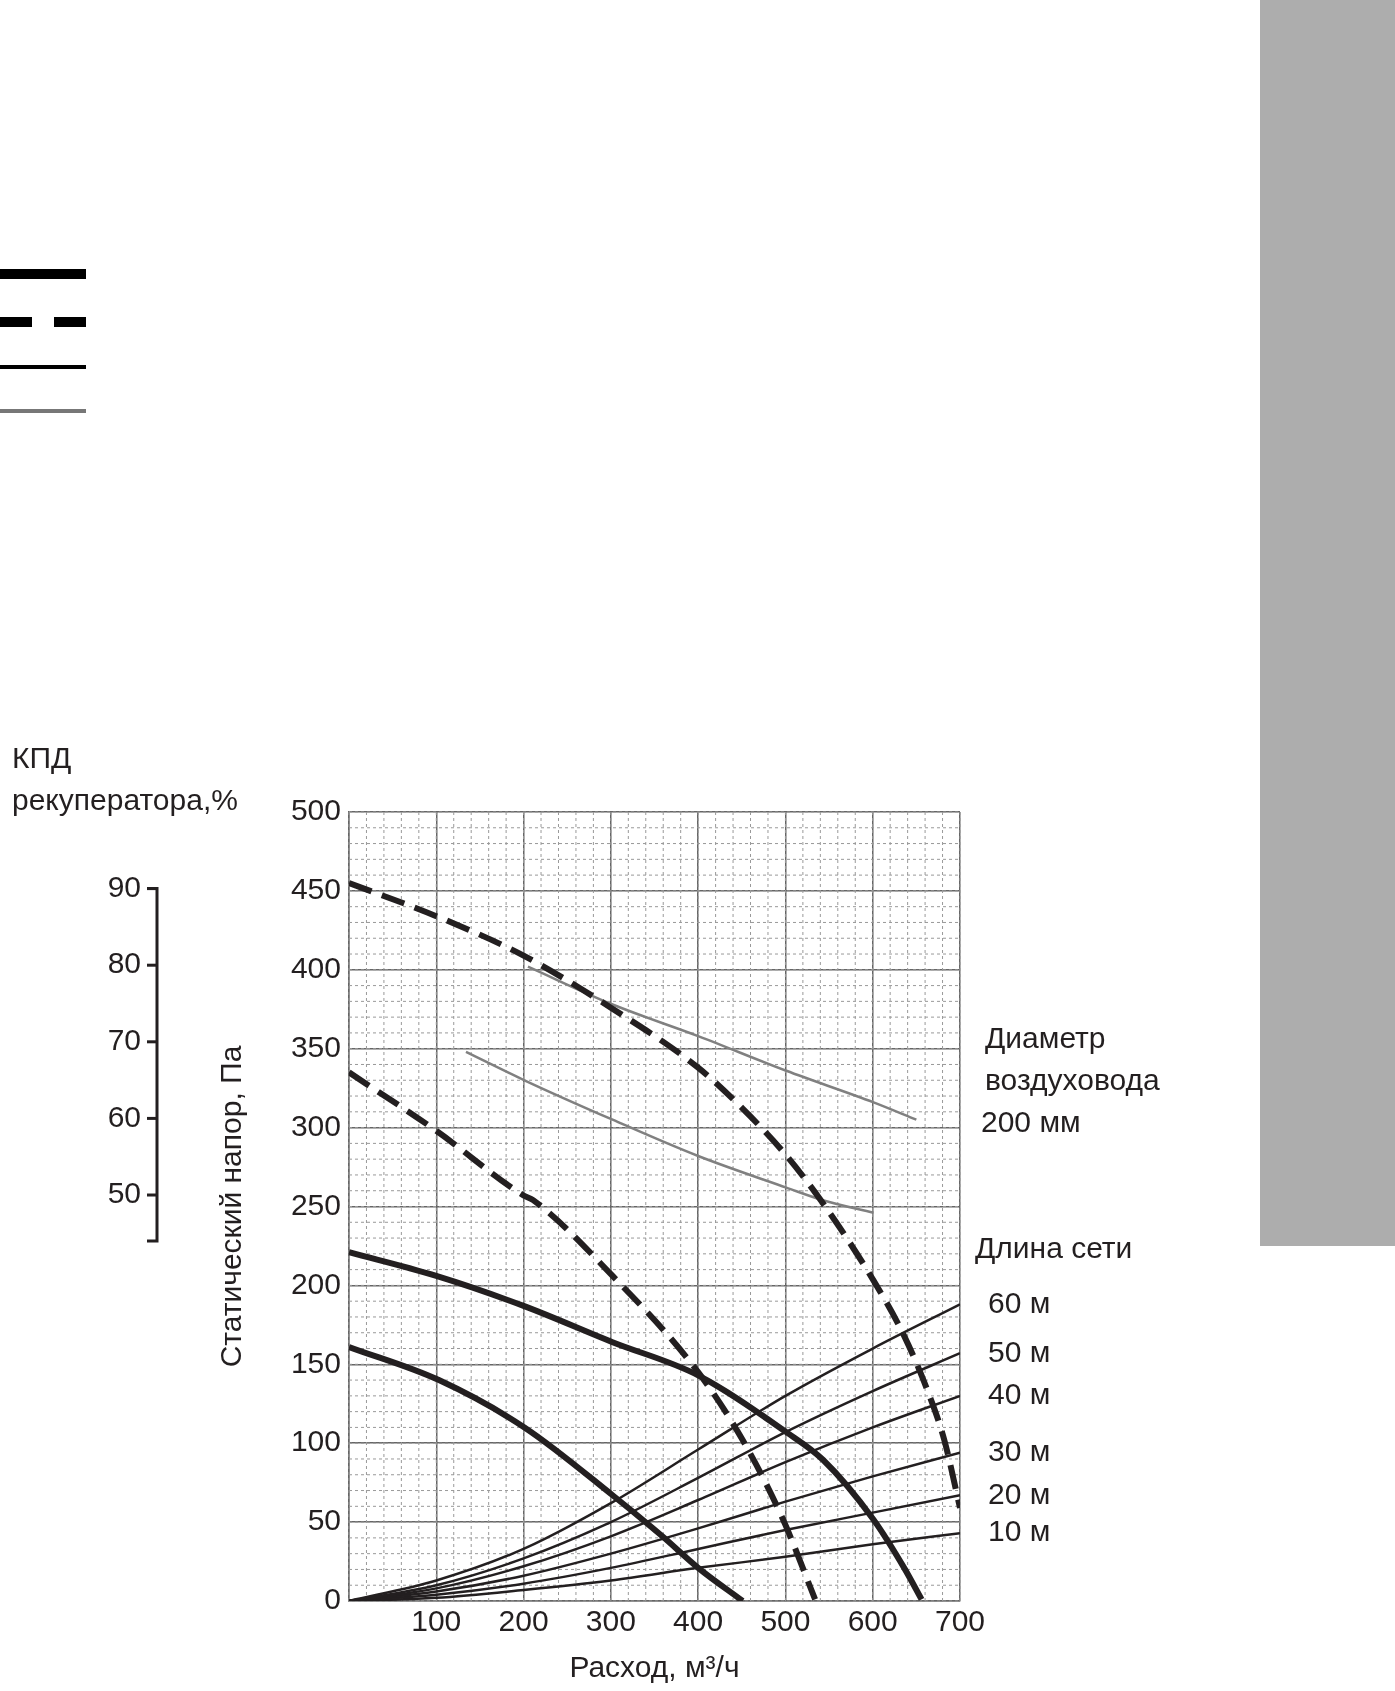 The width and height of the screenshot is (1395, 1691). What do you see at coordinates (872, 1621) in the screenshot?
I see `x-tick-label: 600` at bounding box center [872, 1621].